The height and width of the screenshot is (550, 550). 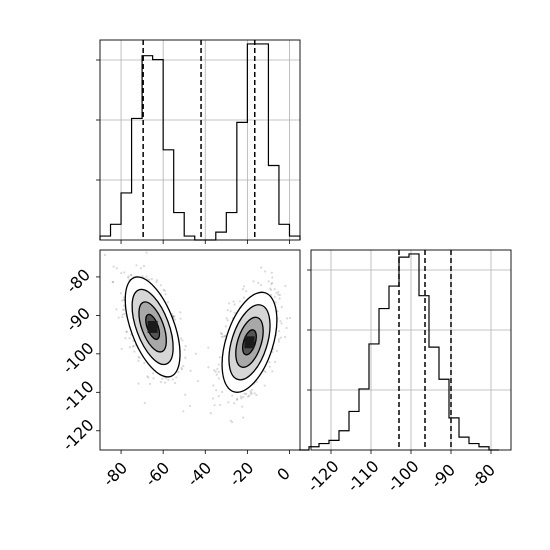 What do you see at coordinates (78, 434) in the screenshot?
I see `scatter-ytick-label: -120` at bounding box center [78, 434].